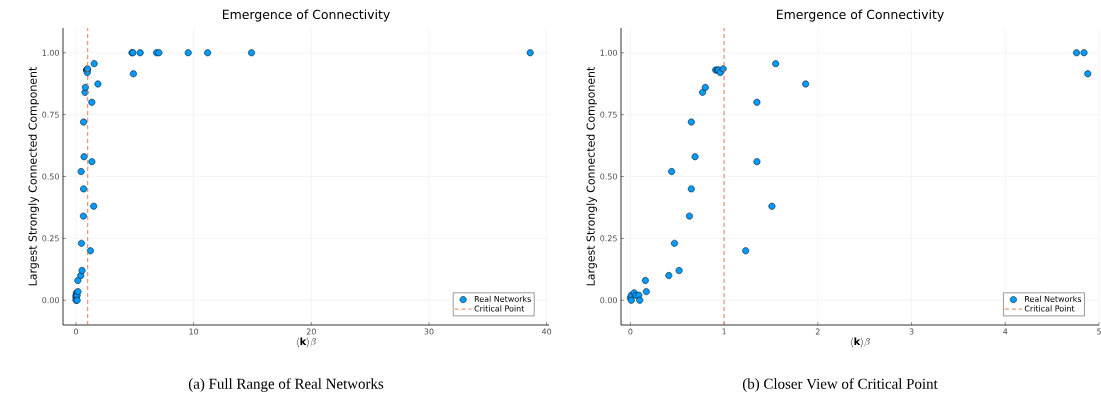 The height and width of the screenshot is (410, 1101). What do you see at coordinates (840, 385) in the screenshot?
I see `text: (b) Closer View of Critical Point` at bounding box center [840, 385].